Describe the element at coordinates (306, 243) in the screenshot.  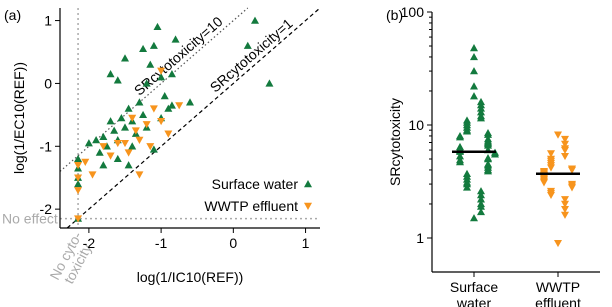
I see `x-tick-label: 1` at that location.